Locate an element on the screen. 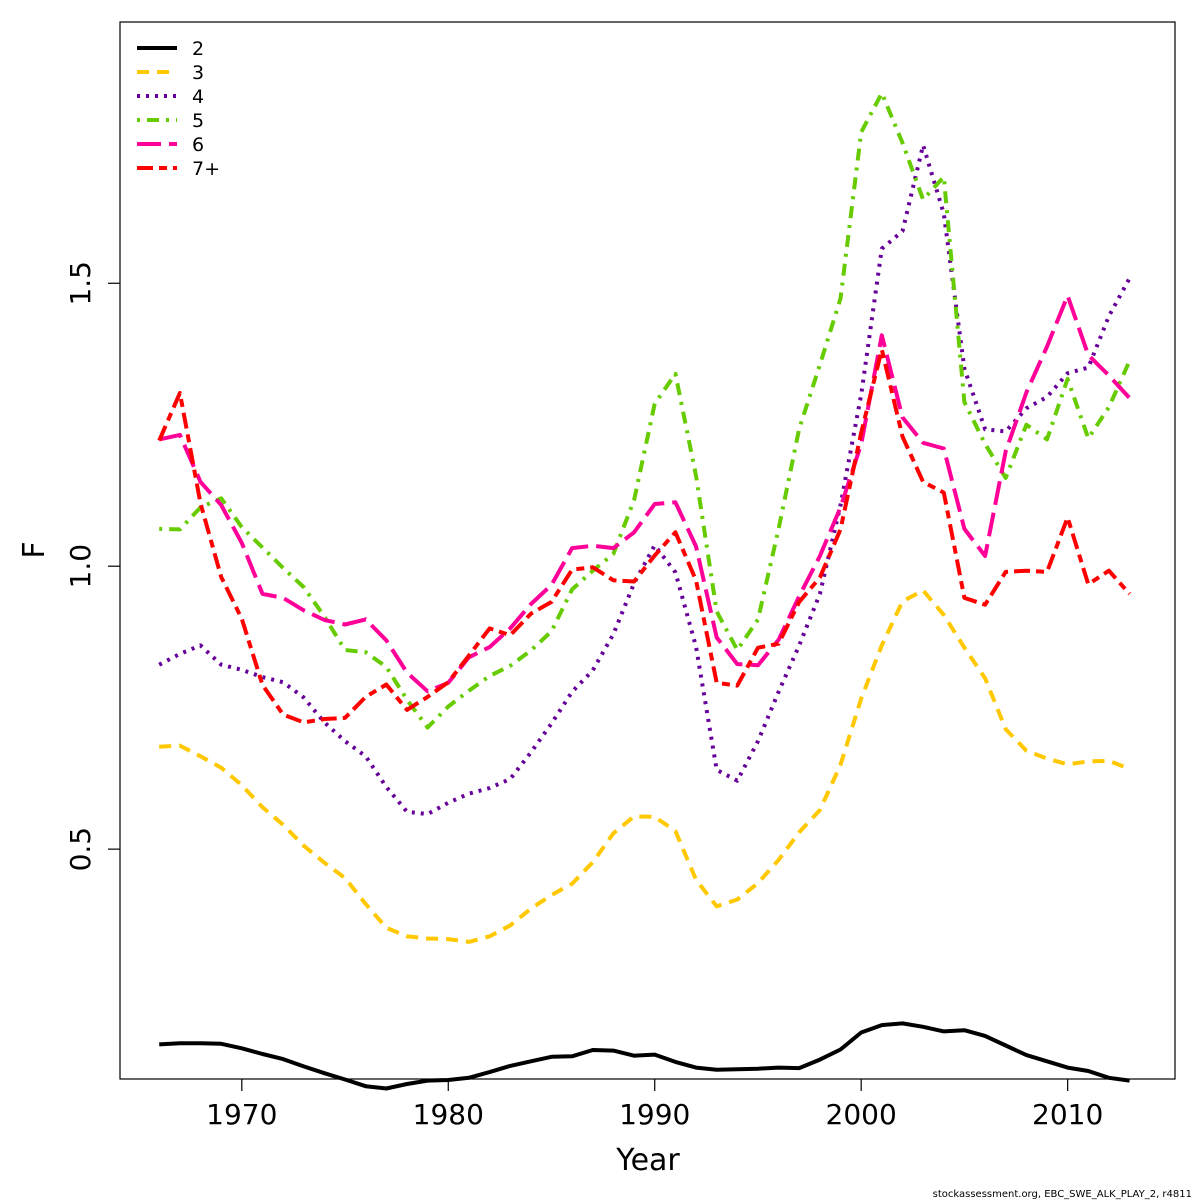  y-axis-title: F is located at coordinates (34, 549).